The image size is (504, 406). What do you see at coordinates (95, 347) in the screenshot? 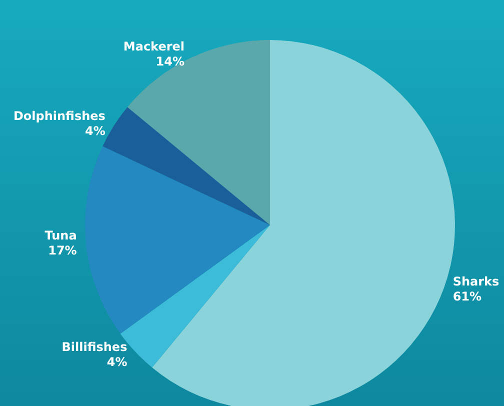
I see `slice-label: Billifishes` at bounding box center [95, 347].